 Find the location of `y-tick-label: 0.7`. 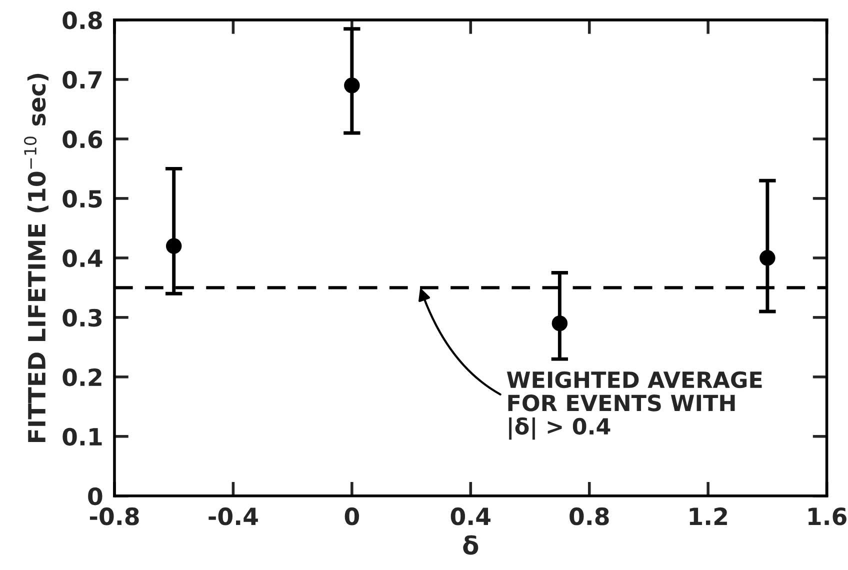

y-tick-label: 0.7 is located at coordinates (82, 79).